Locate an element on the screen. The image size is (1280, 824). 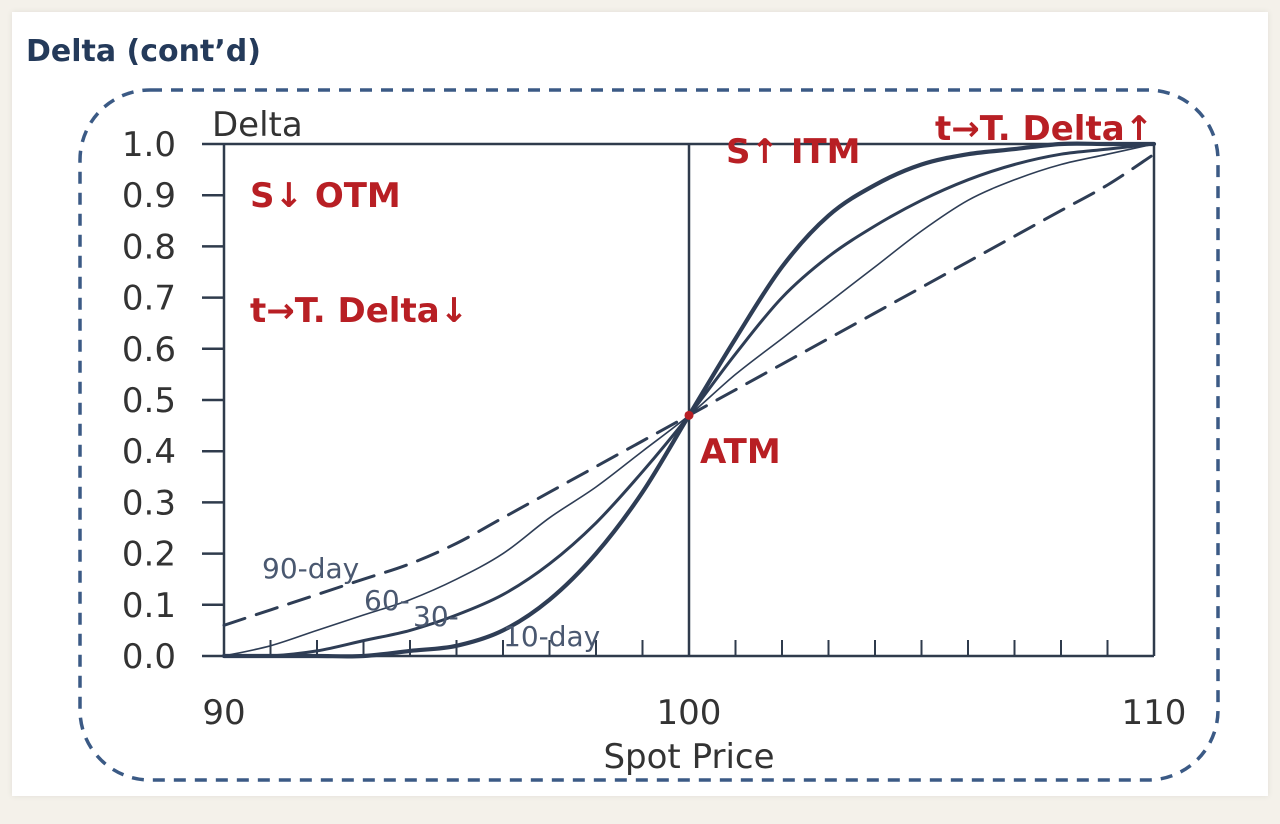
series-label: 10-day is located at coordinates (551, 636).